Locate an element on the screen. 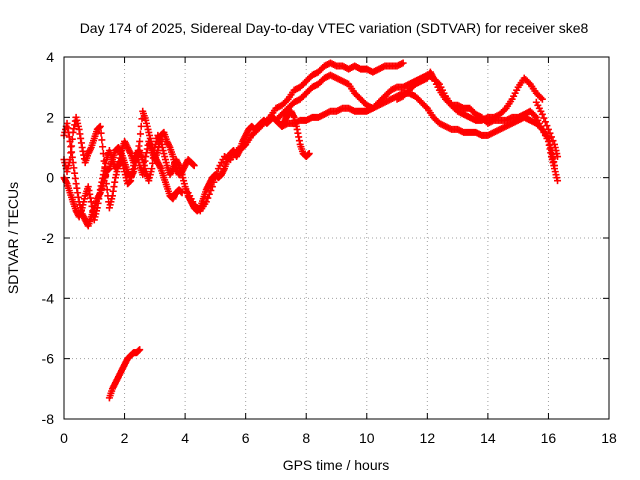 The width and height of the screenshot is (640, 480). series-track-g is located at coordinates (477, 126).